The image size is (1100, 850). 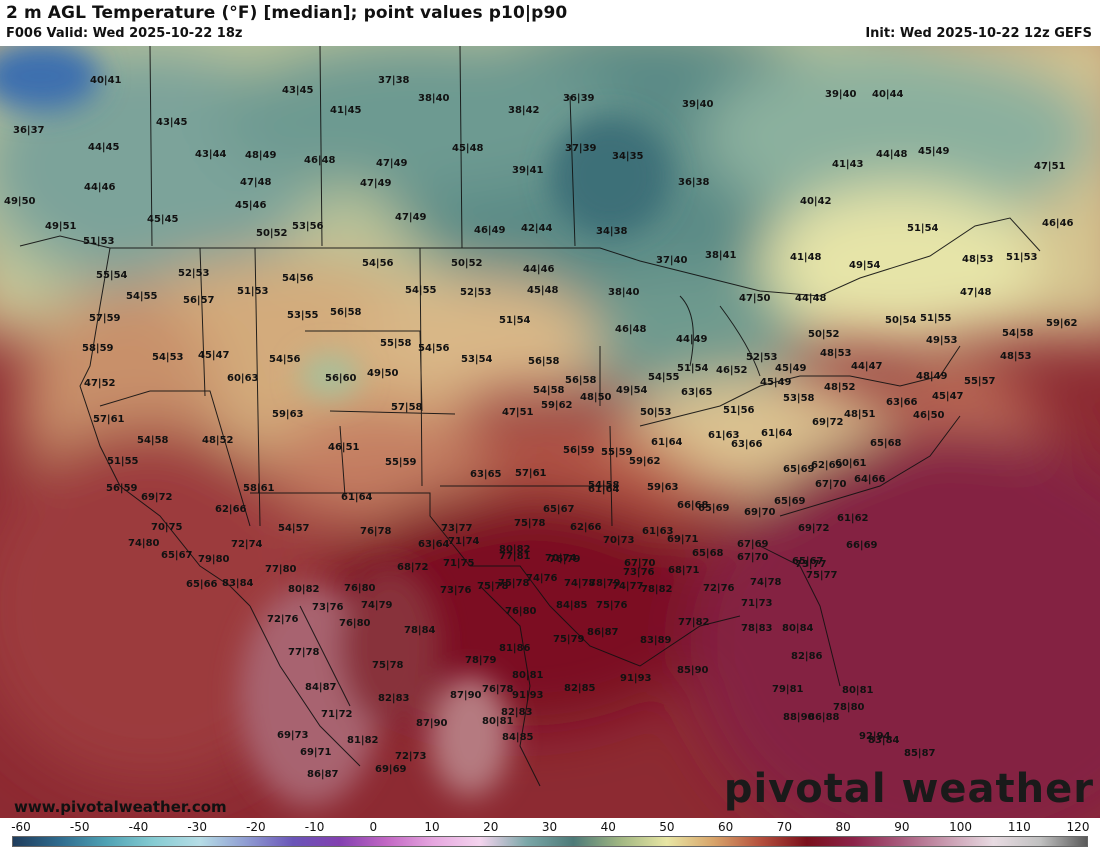 I want to click on point-value-label: 36|39, so click(x=579, y=98).